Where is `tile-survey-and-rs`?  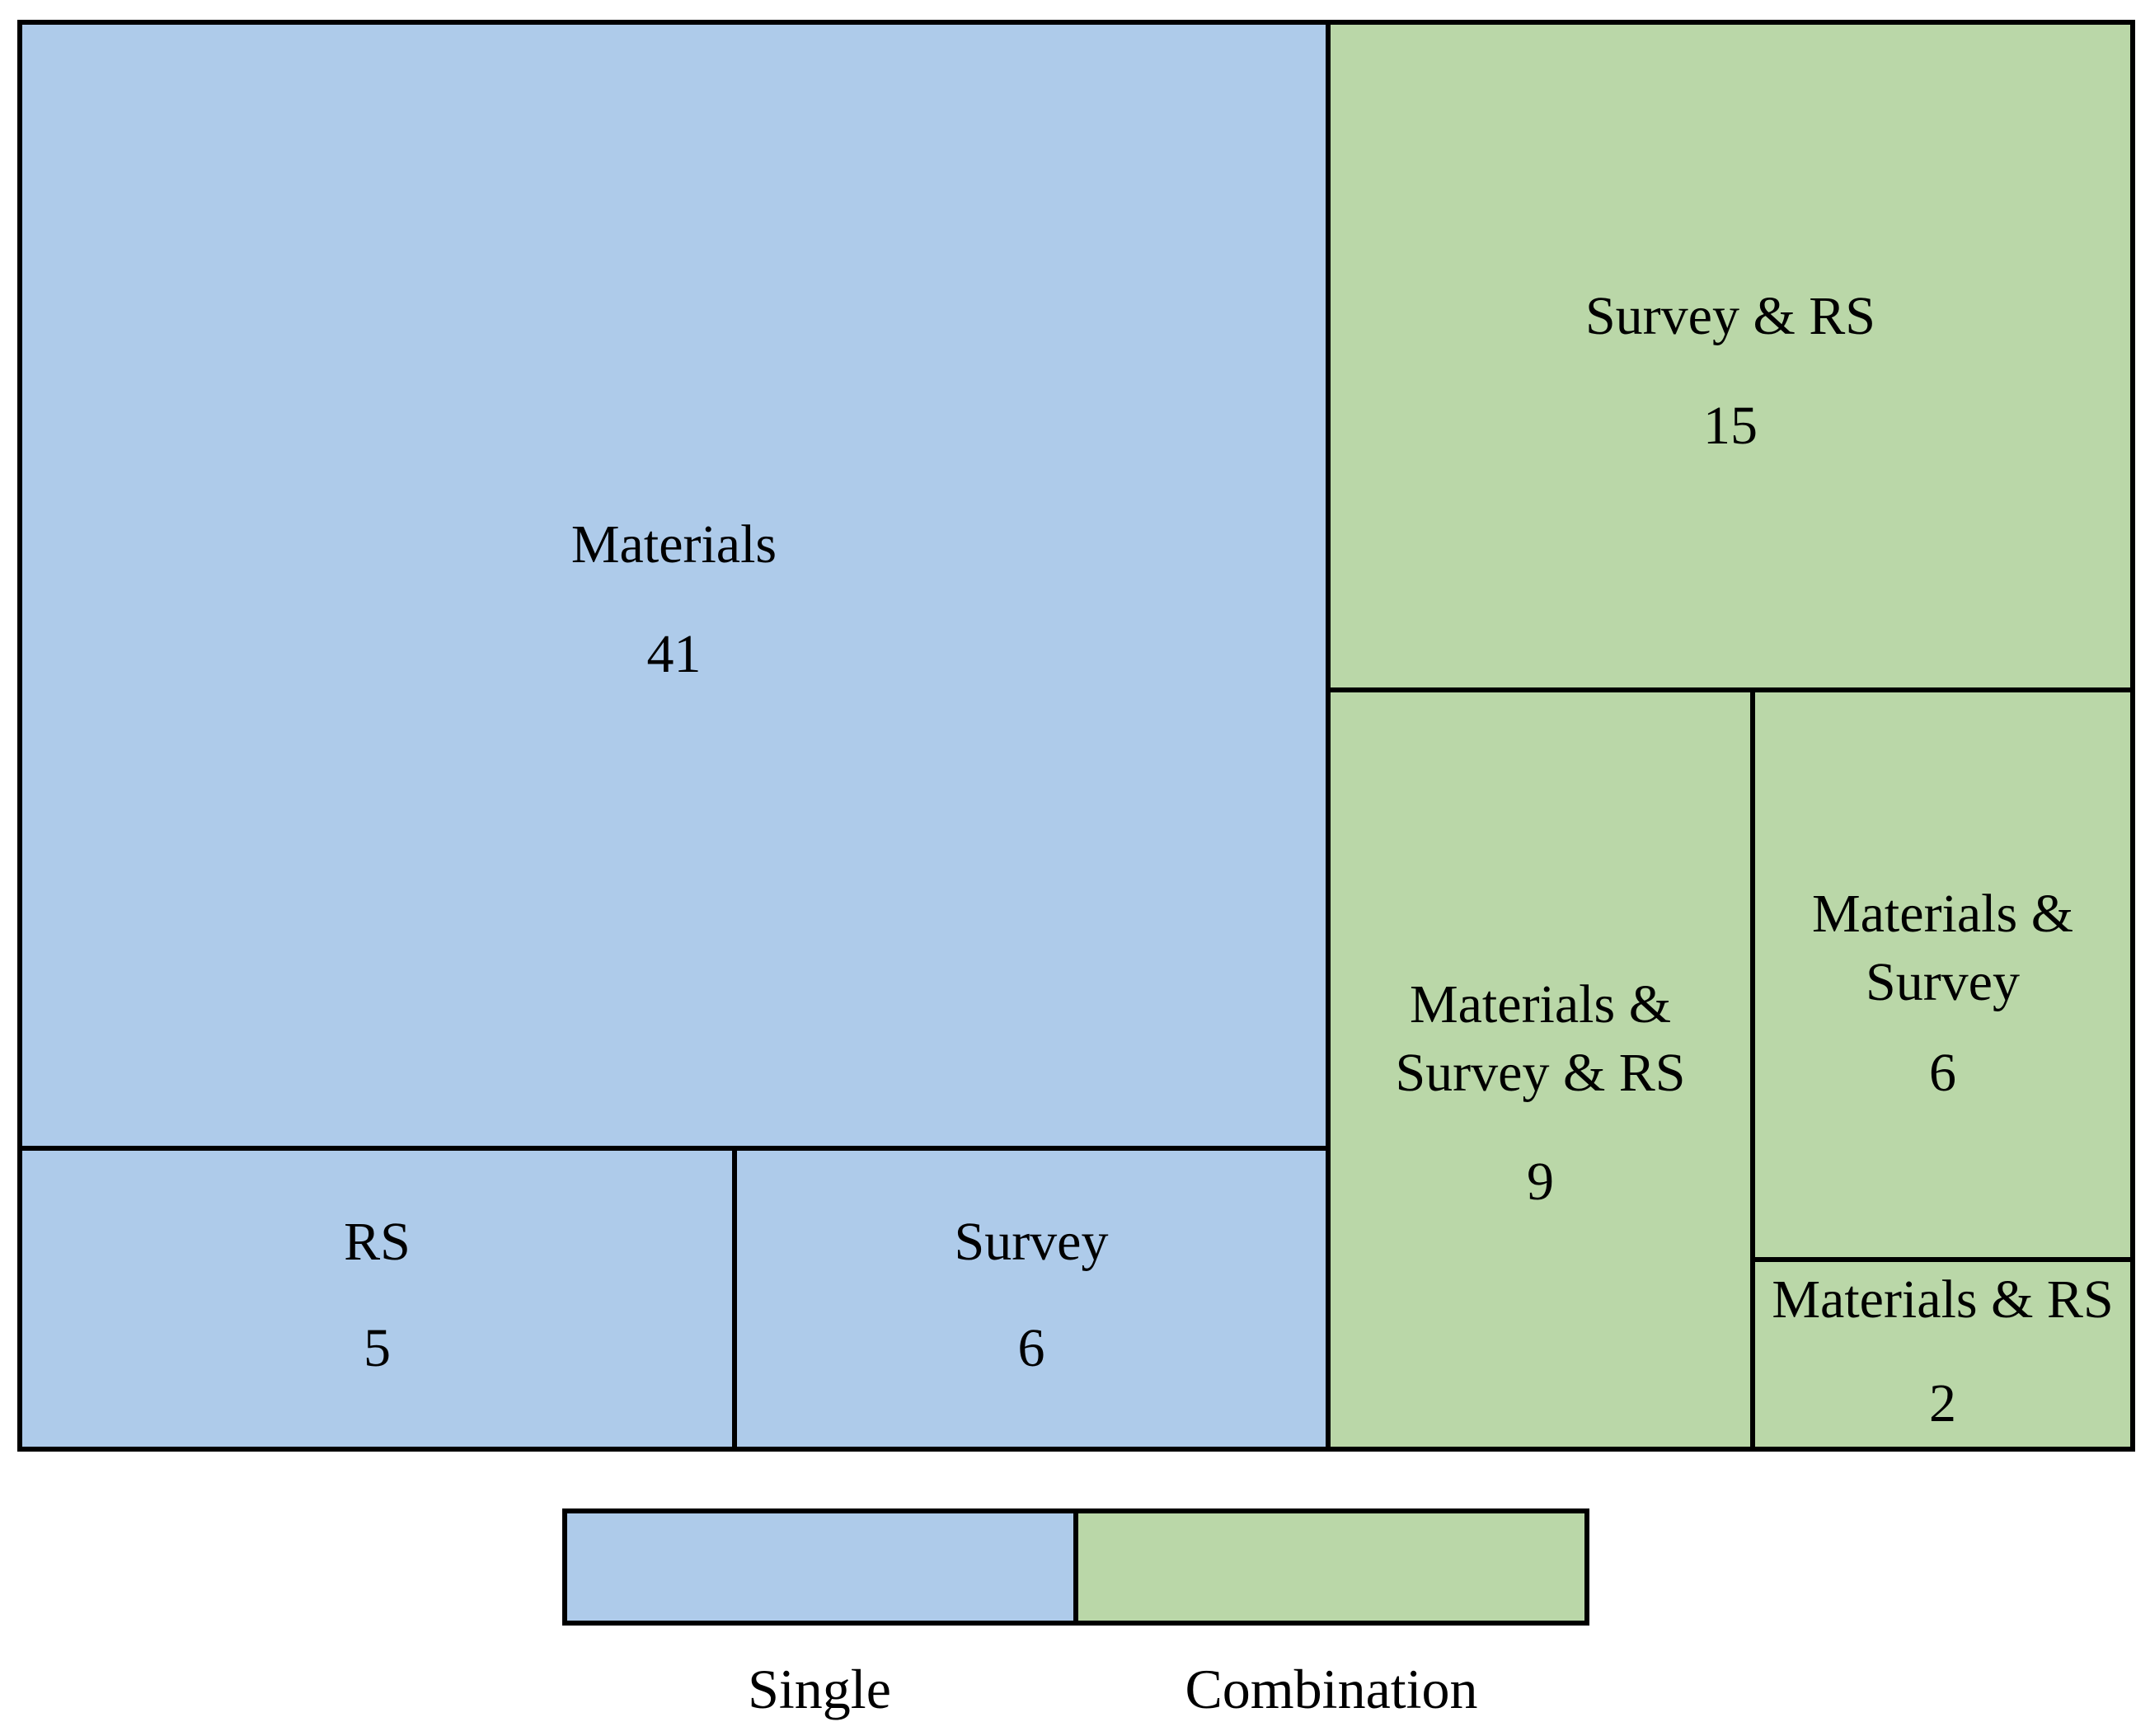
tile-survey-and-rs is located at coordinates (1730, 356).